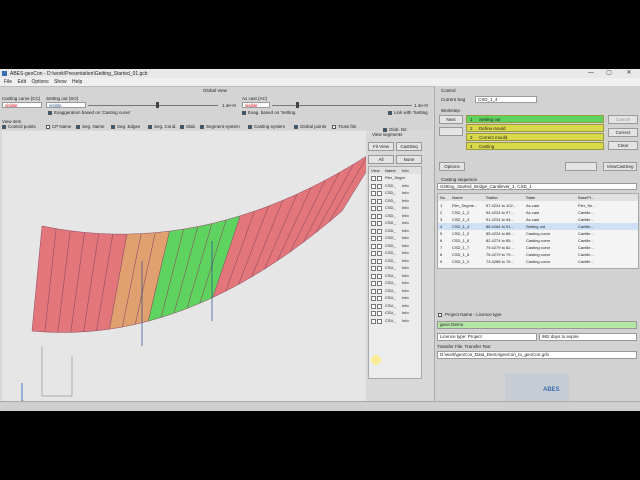 This screenshot has height=480, width=640. Describe the element at coordinates (535, 128) in the screenshot. I see `workstep-item: 2 Define mould` at that location.